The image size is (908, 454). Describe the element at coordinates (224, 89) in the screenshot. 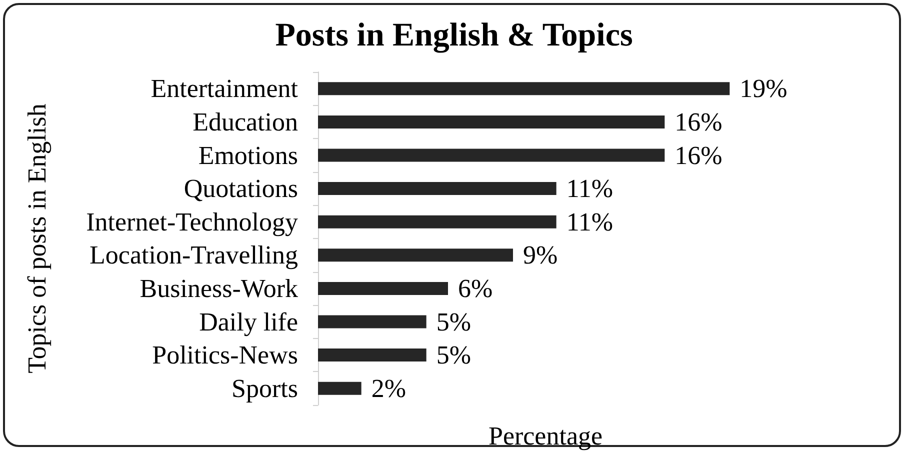

I see `y-tick-label: Entertainment` at that location.